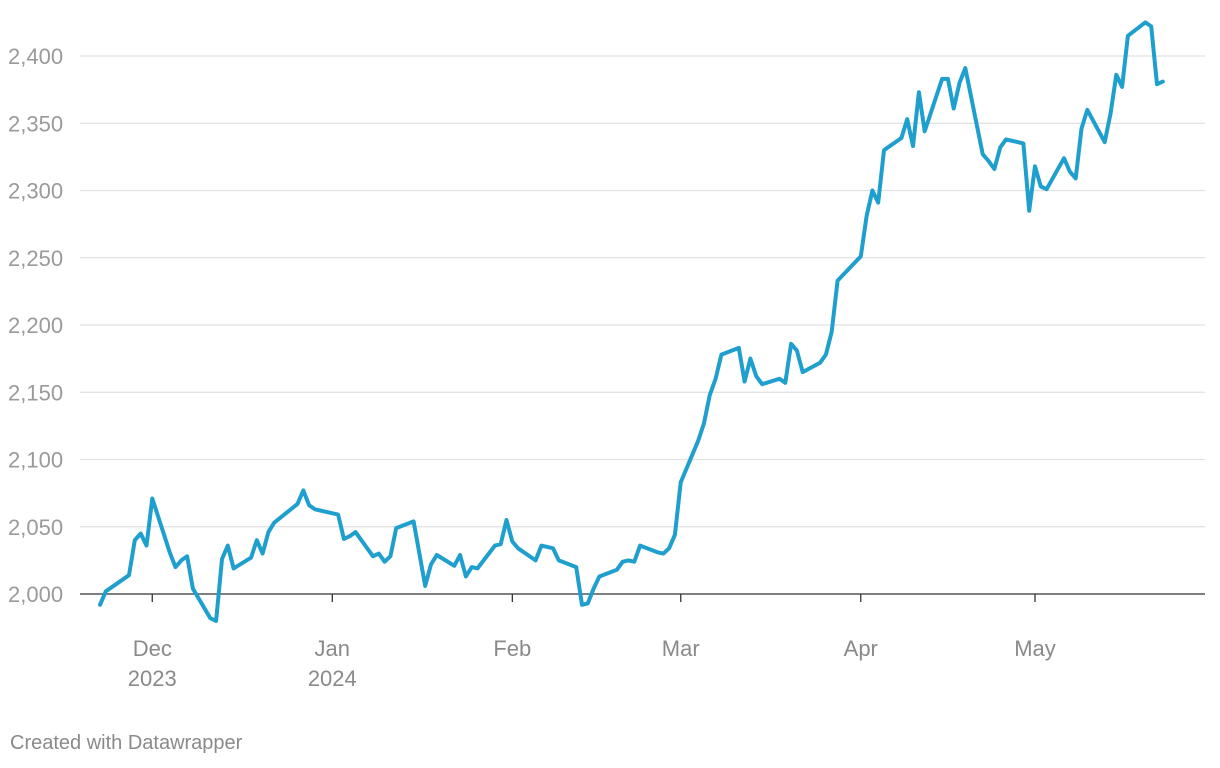  What do you see at coordinates (35, 460) in the screenshot?
I see `y-tick-label: 2,100` at bounding box center [35, 460].